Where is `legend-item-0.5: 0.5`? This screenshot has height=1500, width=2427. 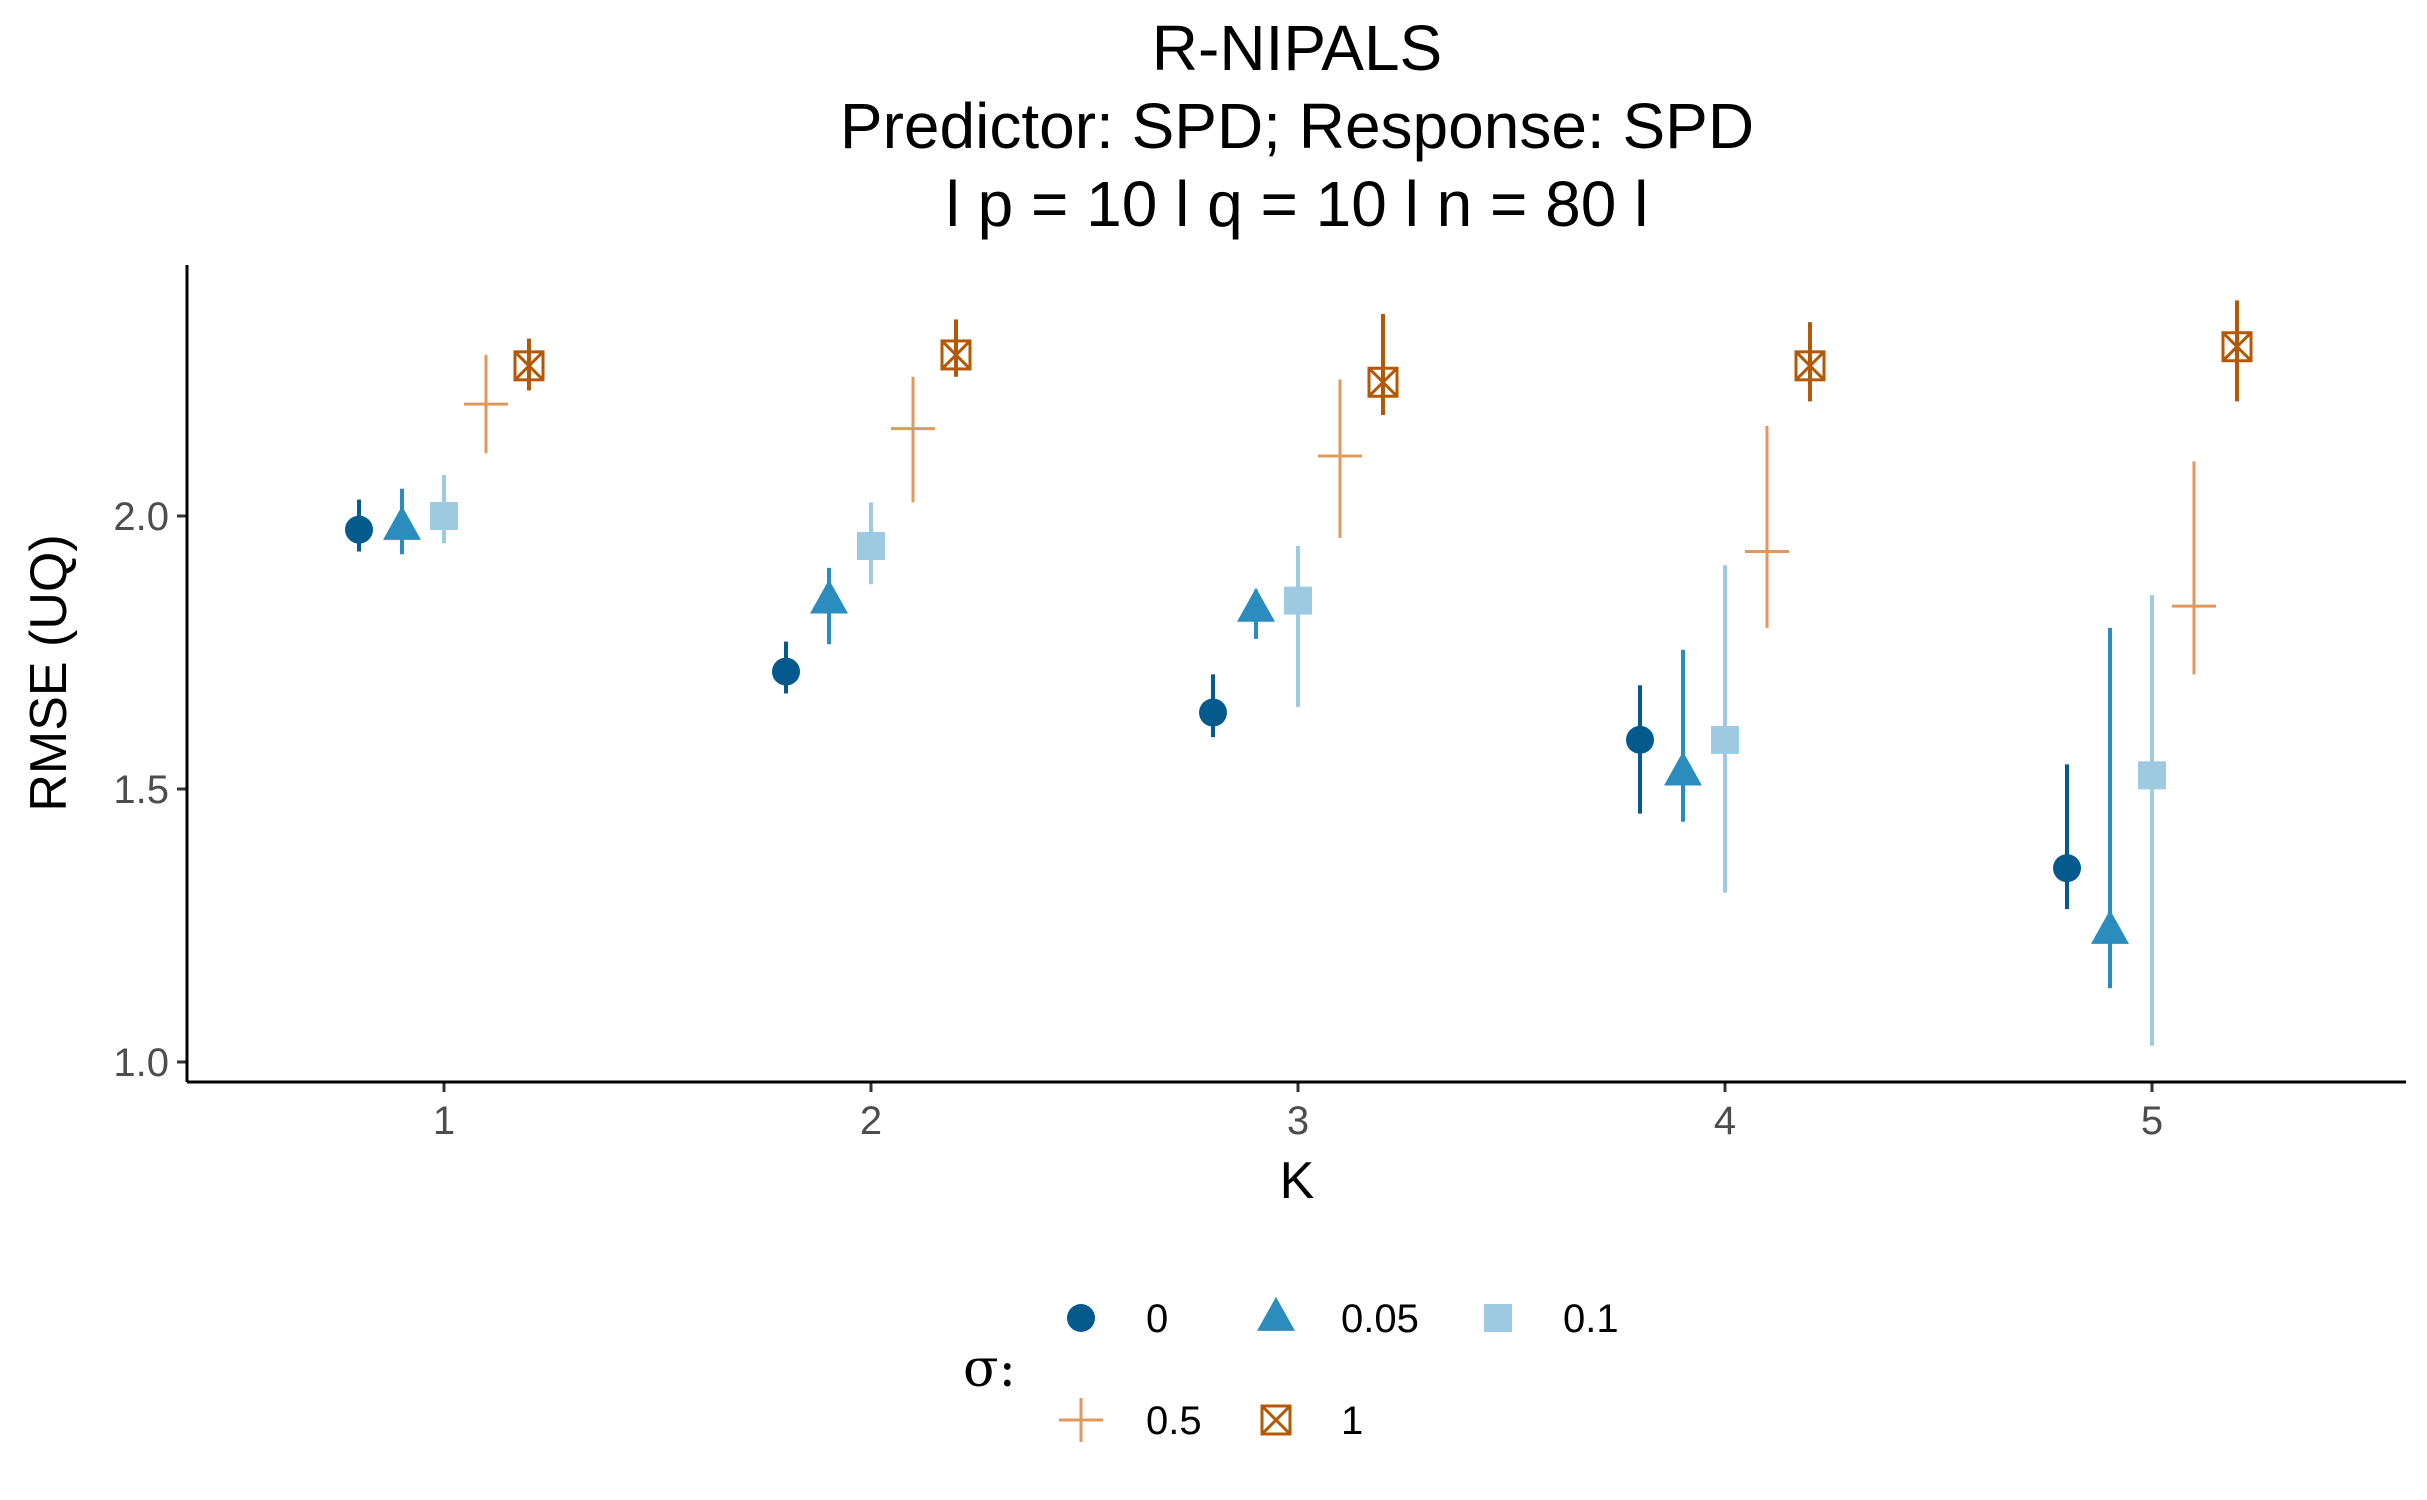 legend-item-0.5: 0.5 is located at coordinates (1130, 1420).